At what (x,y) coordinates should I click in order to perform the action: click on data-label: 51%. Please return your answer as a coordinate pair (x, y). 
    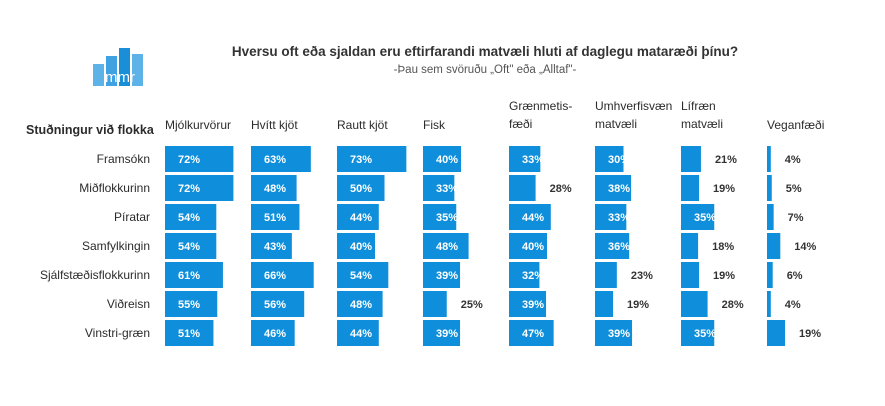
    Looking at the image, I should click on (275, 218).